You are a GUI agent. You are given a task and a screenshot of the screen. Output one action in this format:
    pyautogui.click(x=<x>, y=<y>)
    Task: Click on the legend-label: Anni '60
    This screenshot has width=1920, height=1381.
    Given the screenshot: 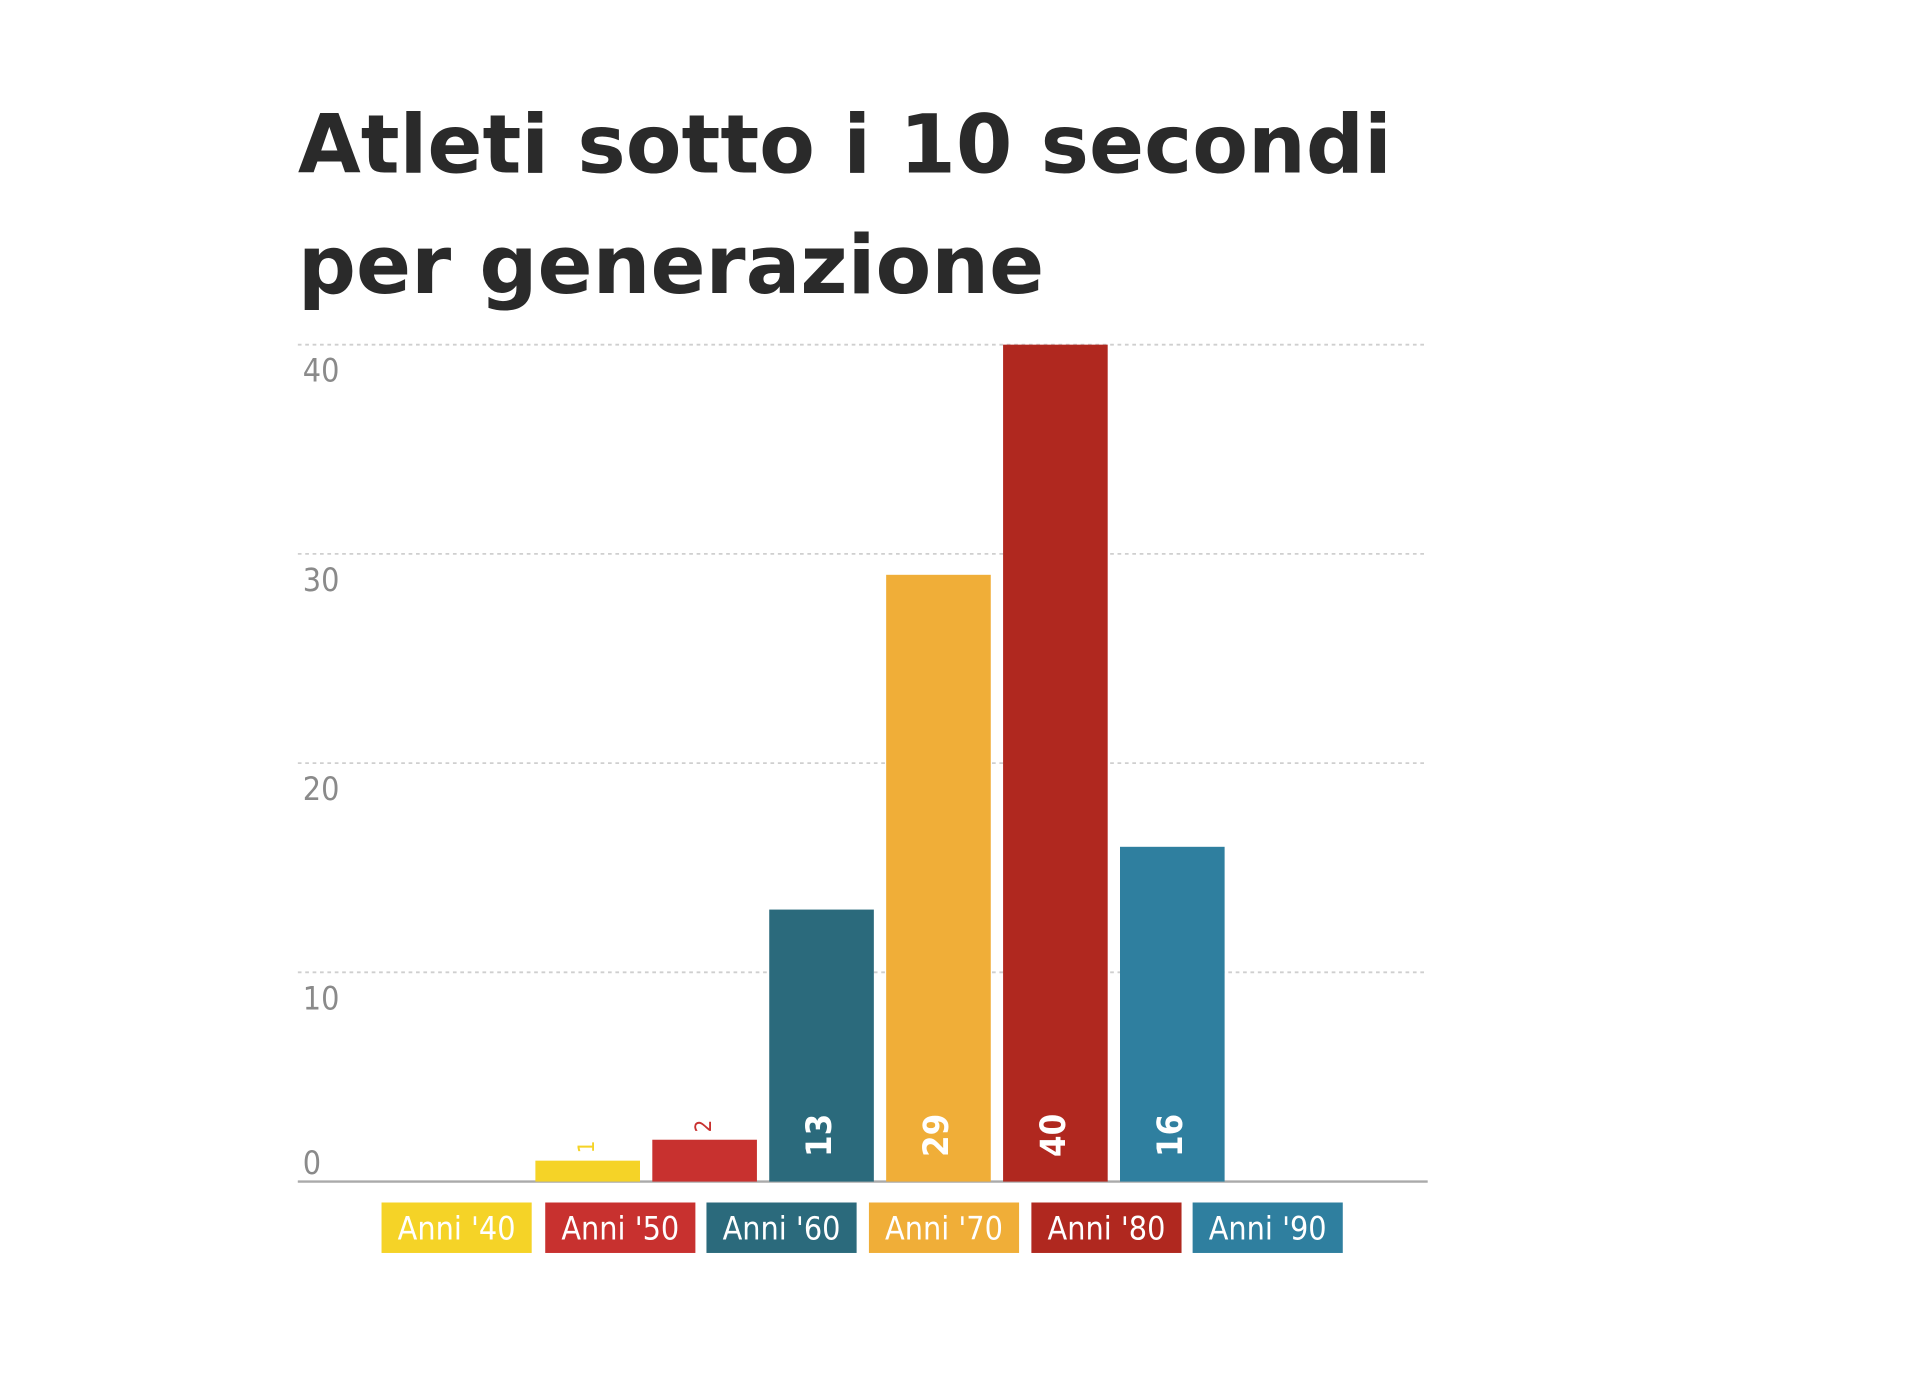 What is the action you would take?
    pyautogui.click(x=782, y=1228)
    